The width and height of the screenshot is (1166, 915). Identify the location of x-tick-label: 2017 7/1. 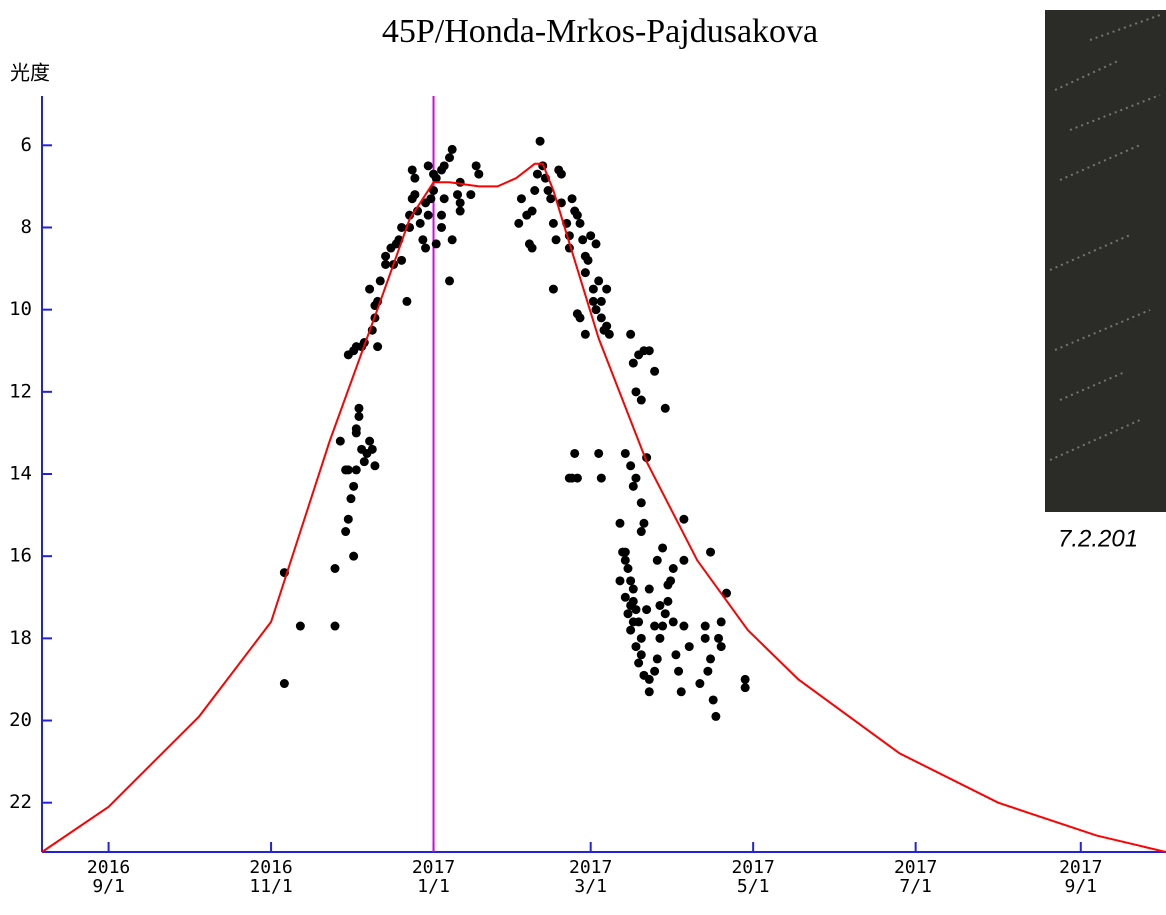
(915, 877).